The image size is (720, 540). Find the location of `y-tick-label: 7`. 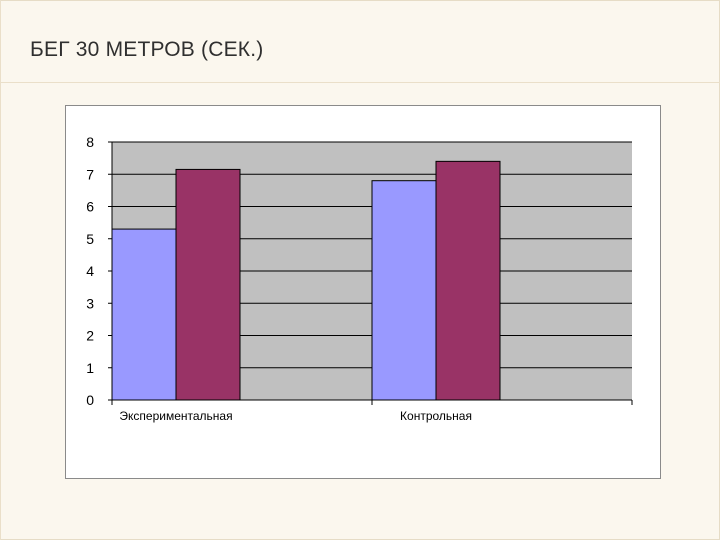

y-tick-label: 7 is located at coordinates (90, 174).